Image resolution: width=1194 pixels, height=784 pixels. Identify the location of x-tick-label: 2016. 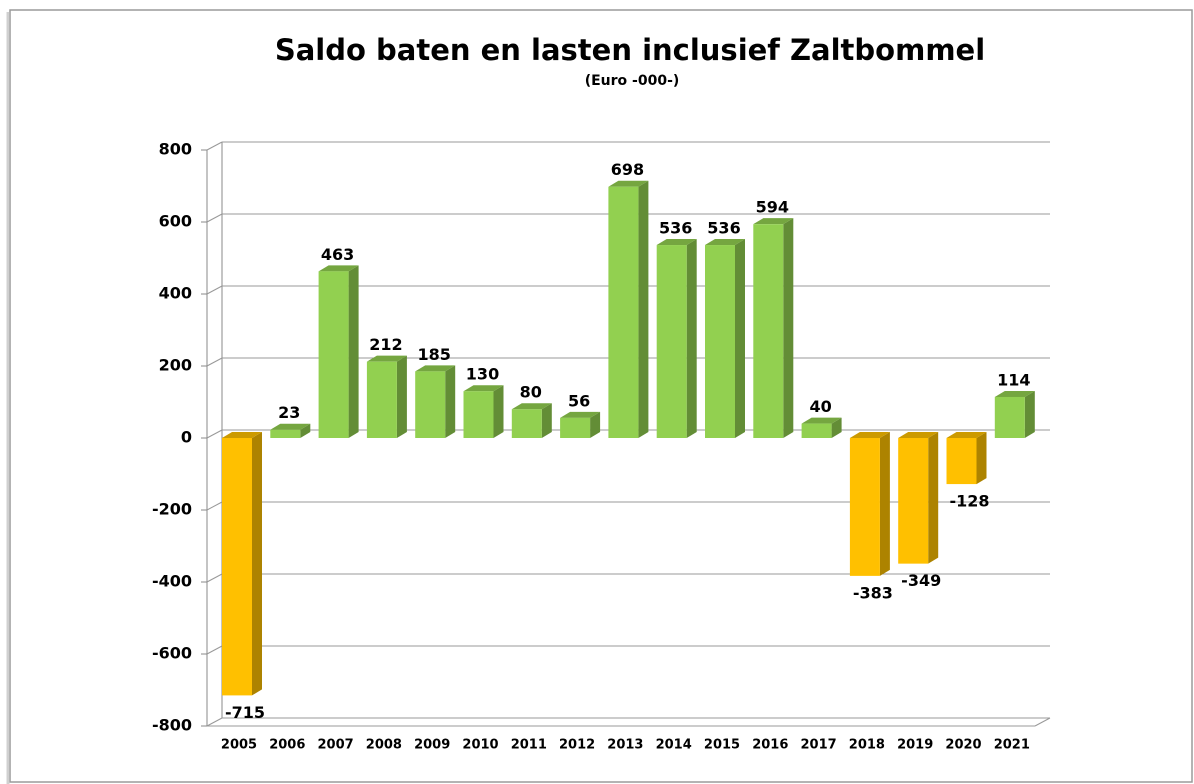
(770, 745).